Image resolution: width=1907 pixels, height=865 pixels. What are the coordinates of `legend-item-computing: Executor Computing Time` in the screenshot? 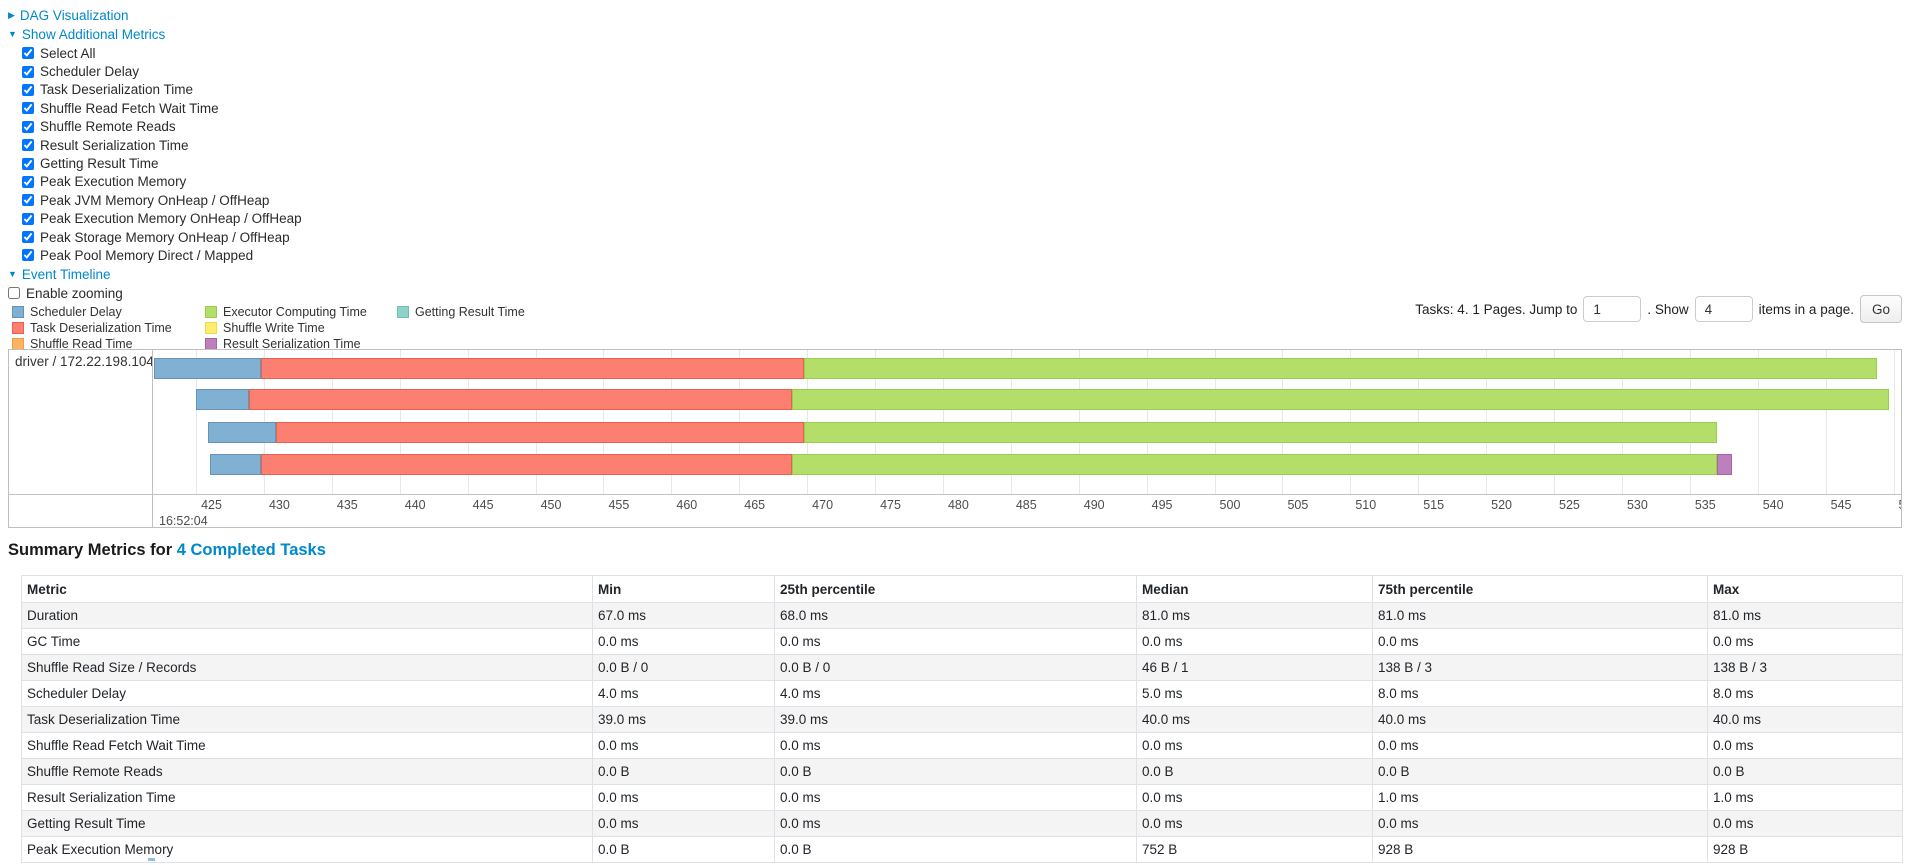 It's located at (301, 312).